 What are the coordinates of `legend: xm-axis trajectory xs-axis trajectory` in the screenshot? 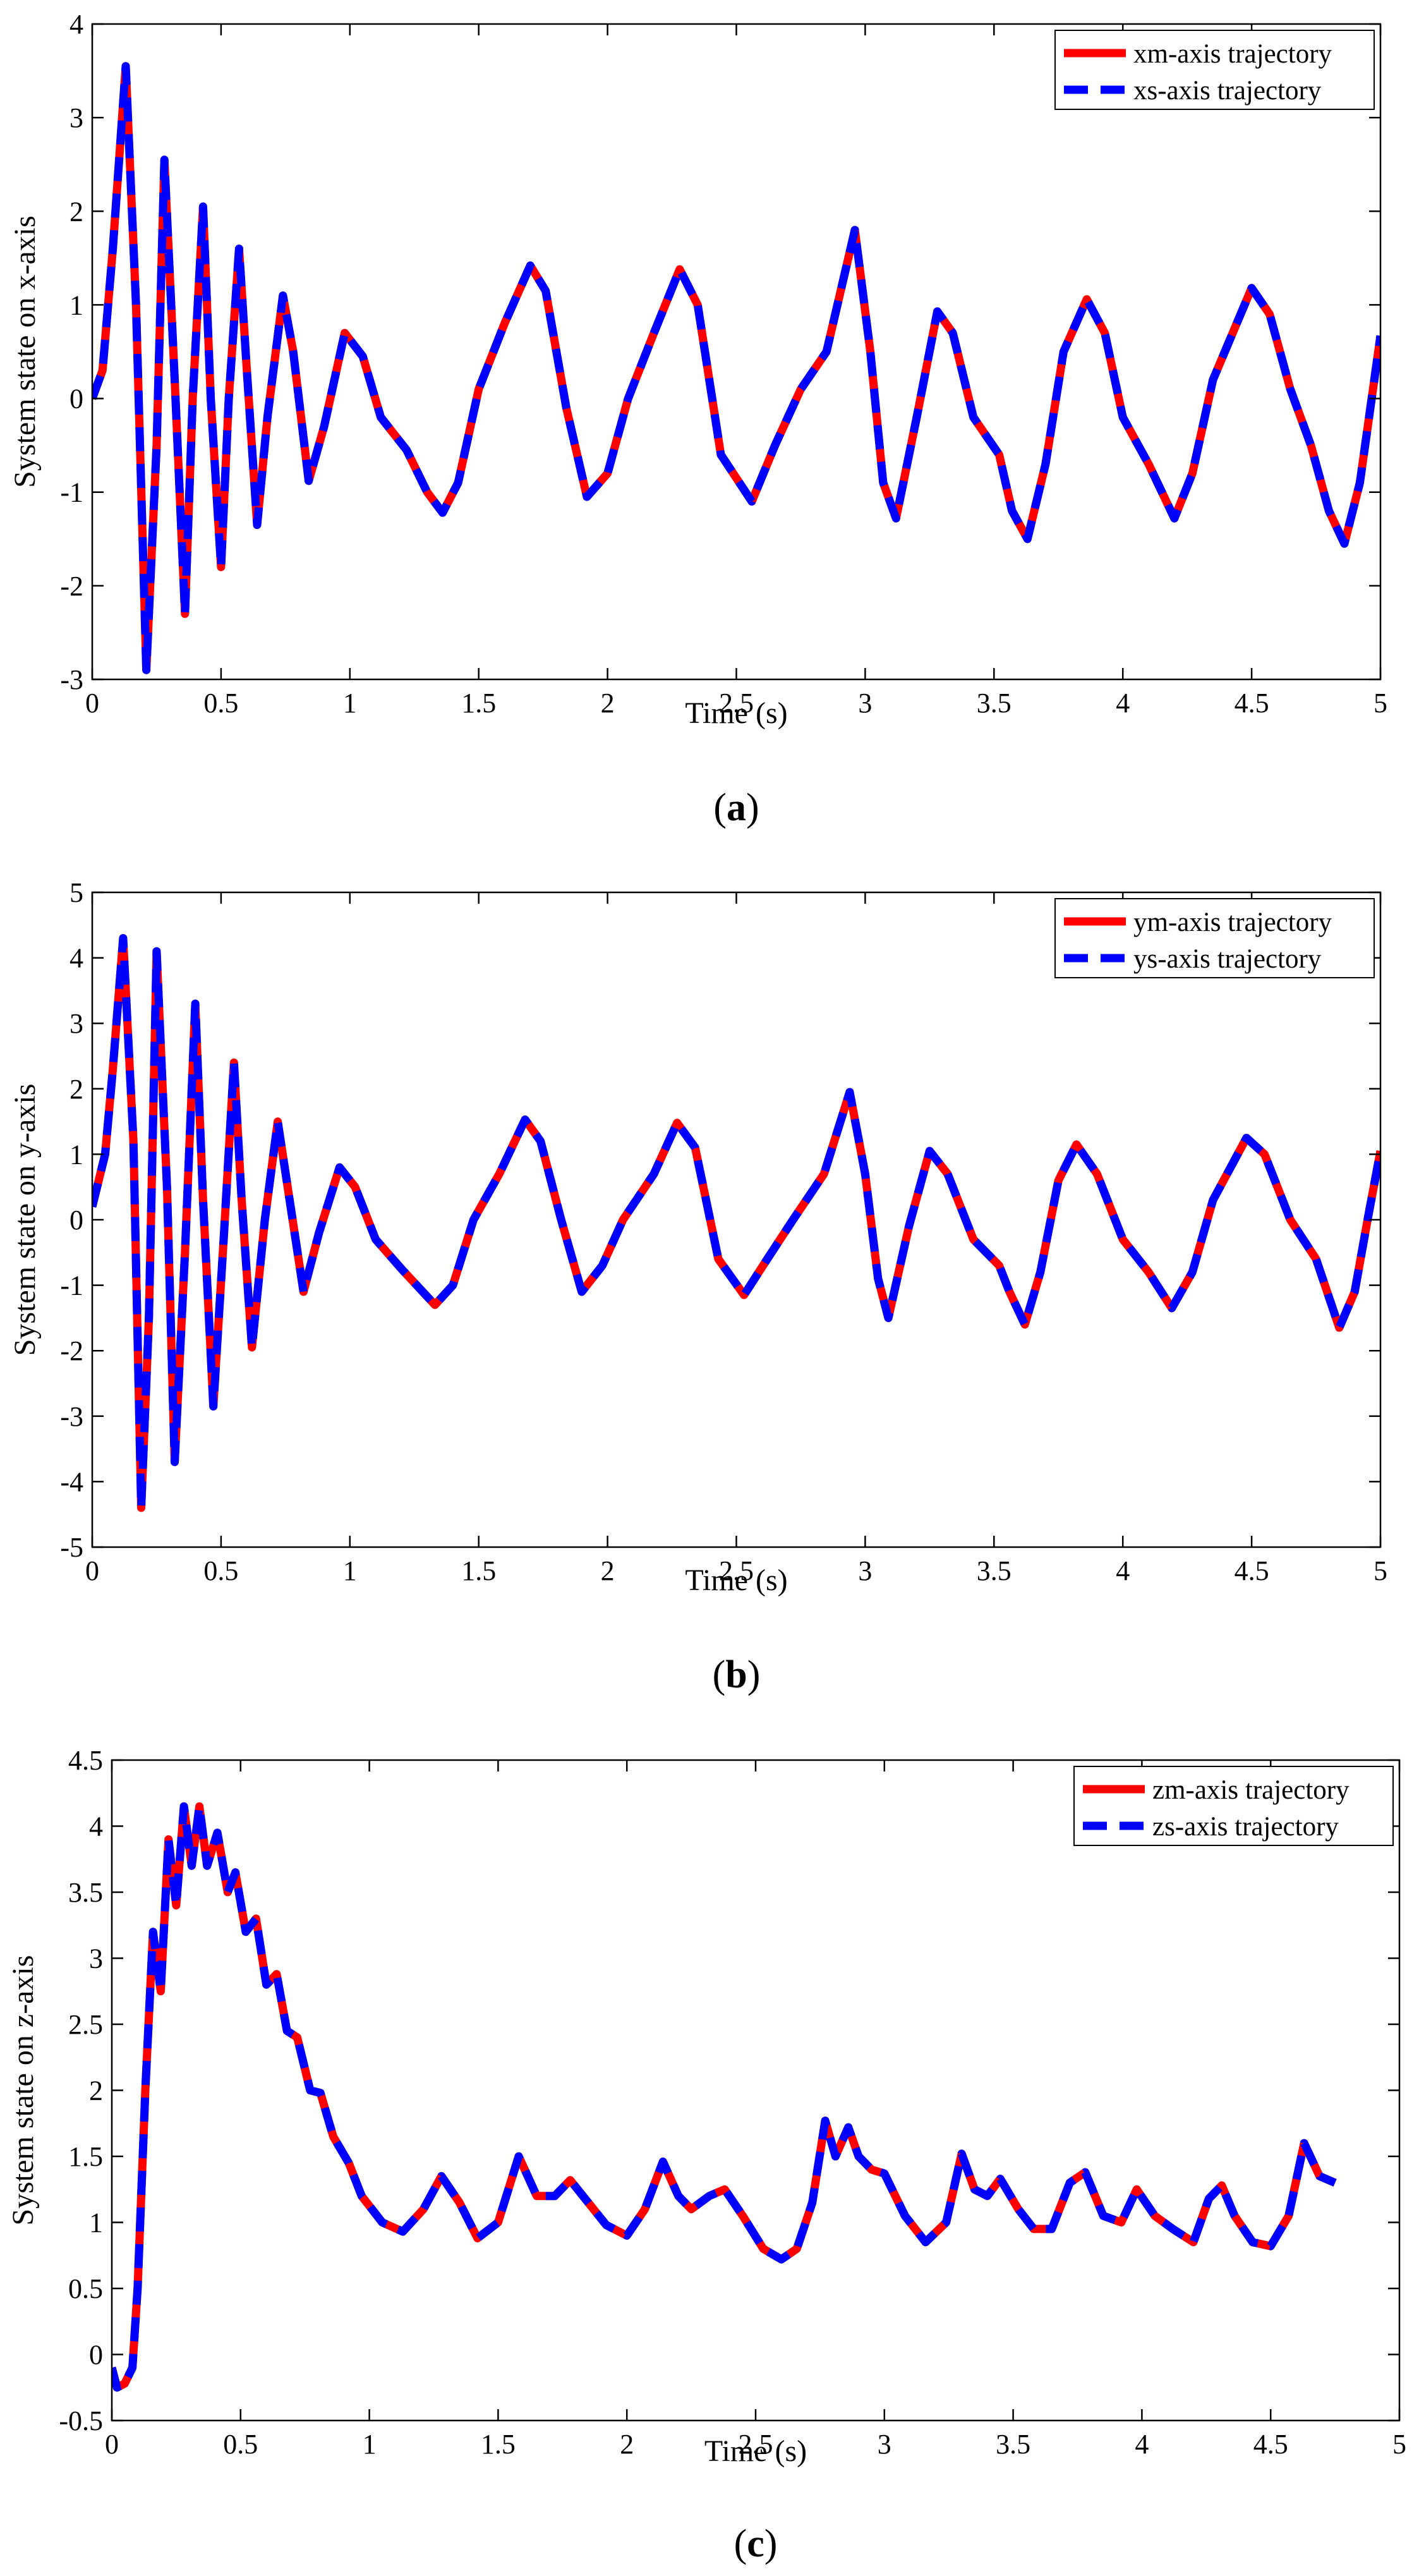 It's located at (1215, 70).